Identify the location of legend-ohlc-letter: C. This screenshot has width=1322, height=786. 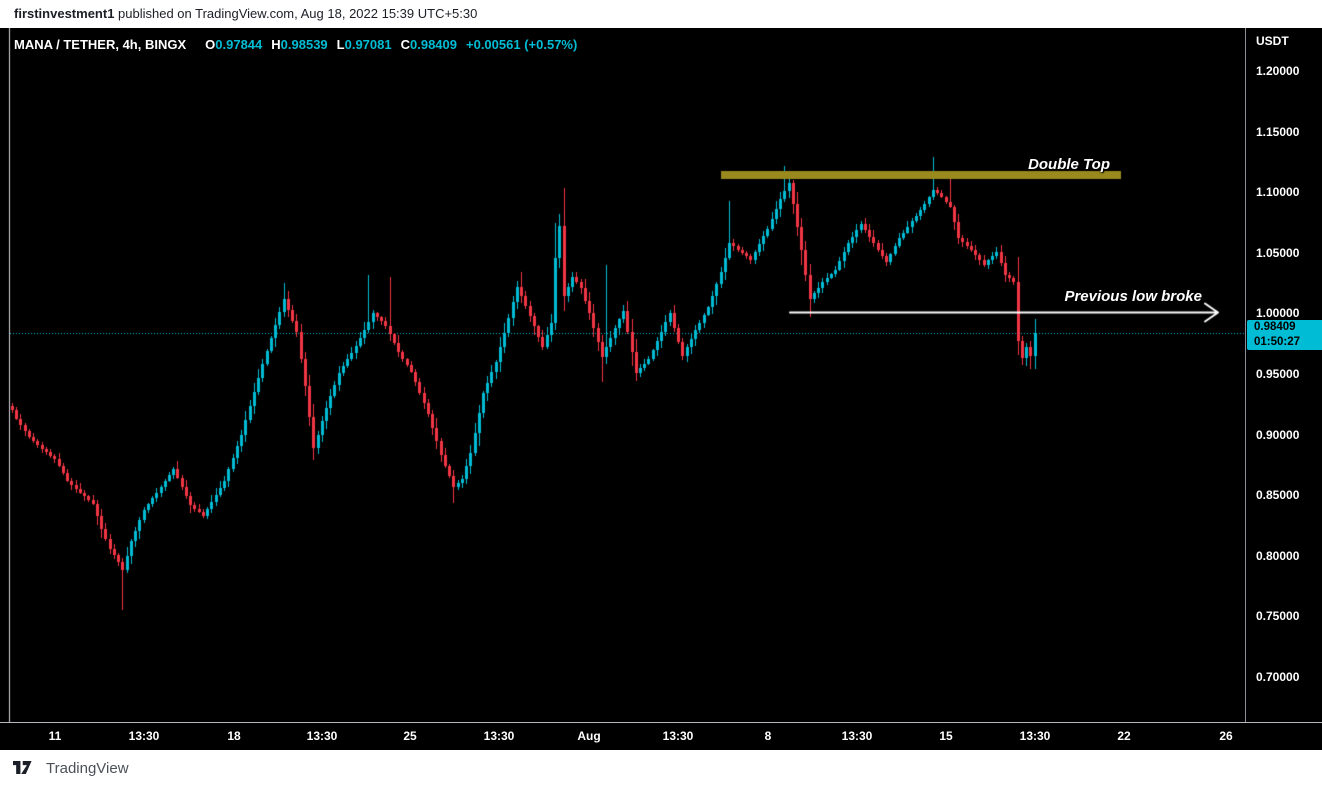
(405, 44).